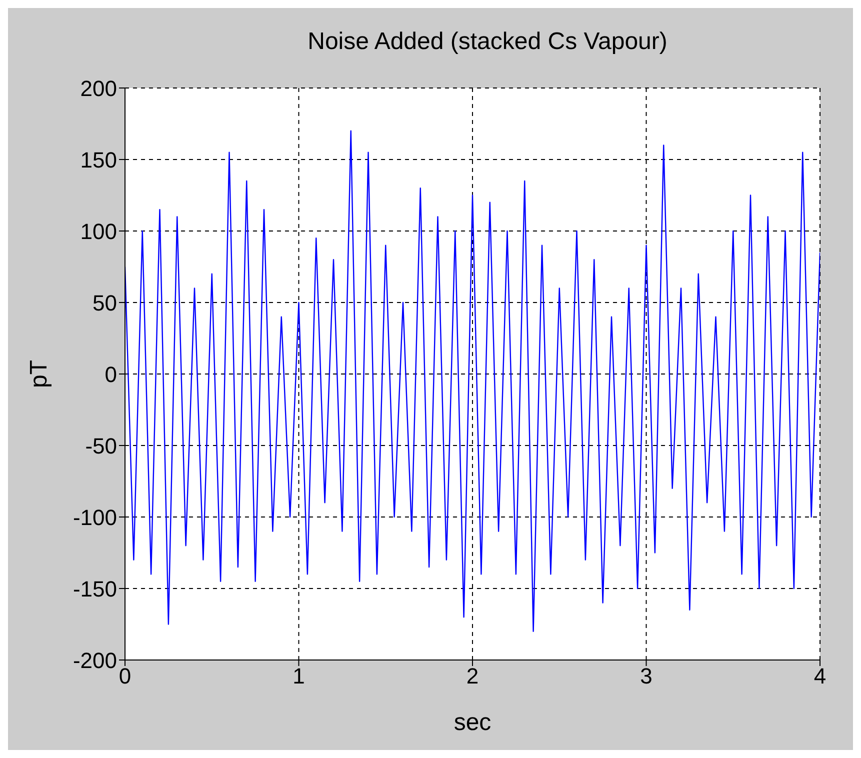  Describe the element at coordinates (98, 231) in the screenshot. I see `y-tick-label: 100` at that location.